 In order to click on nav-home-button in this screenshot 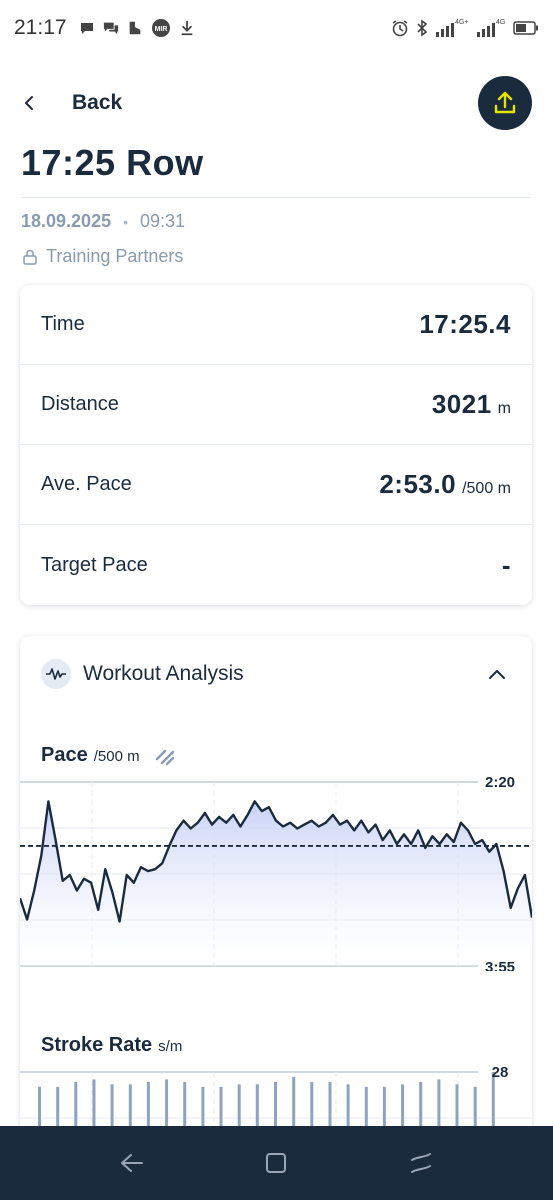, I will do `click(276, 1163)`.